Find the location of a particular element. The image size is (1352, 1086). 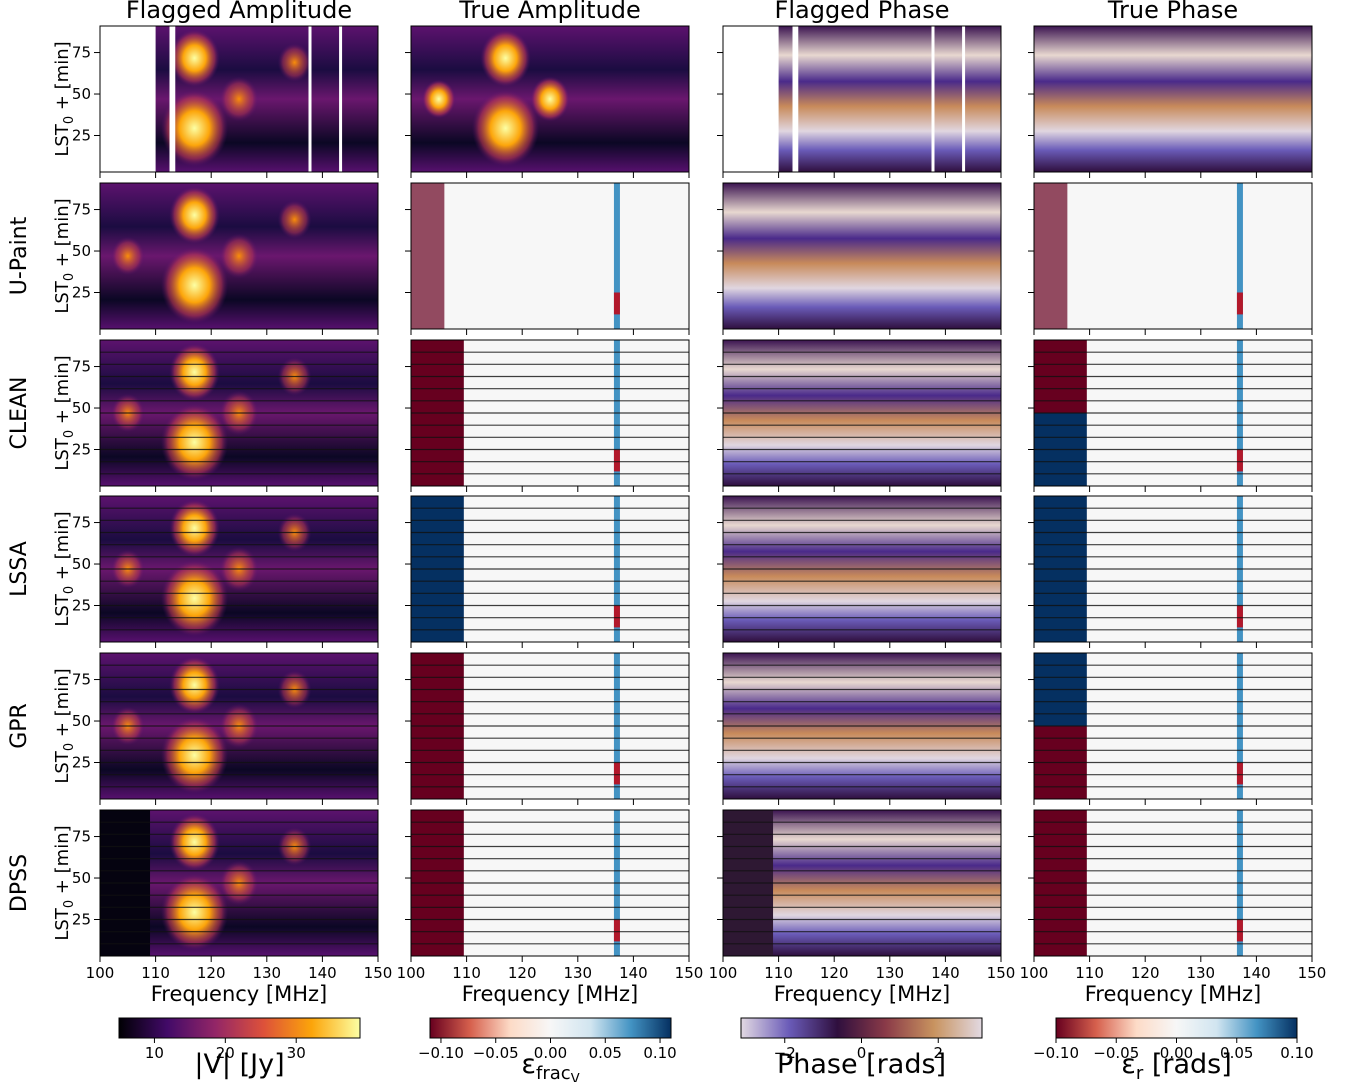

column-title: Flagged Amplitude is located at coordinates (239, 12).